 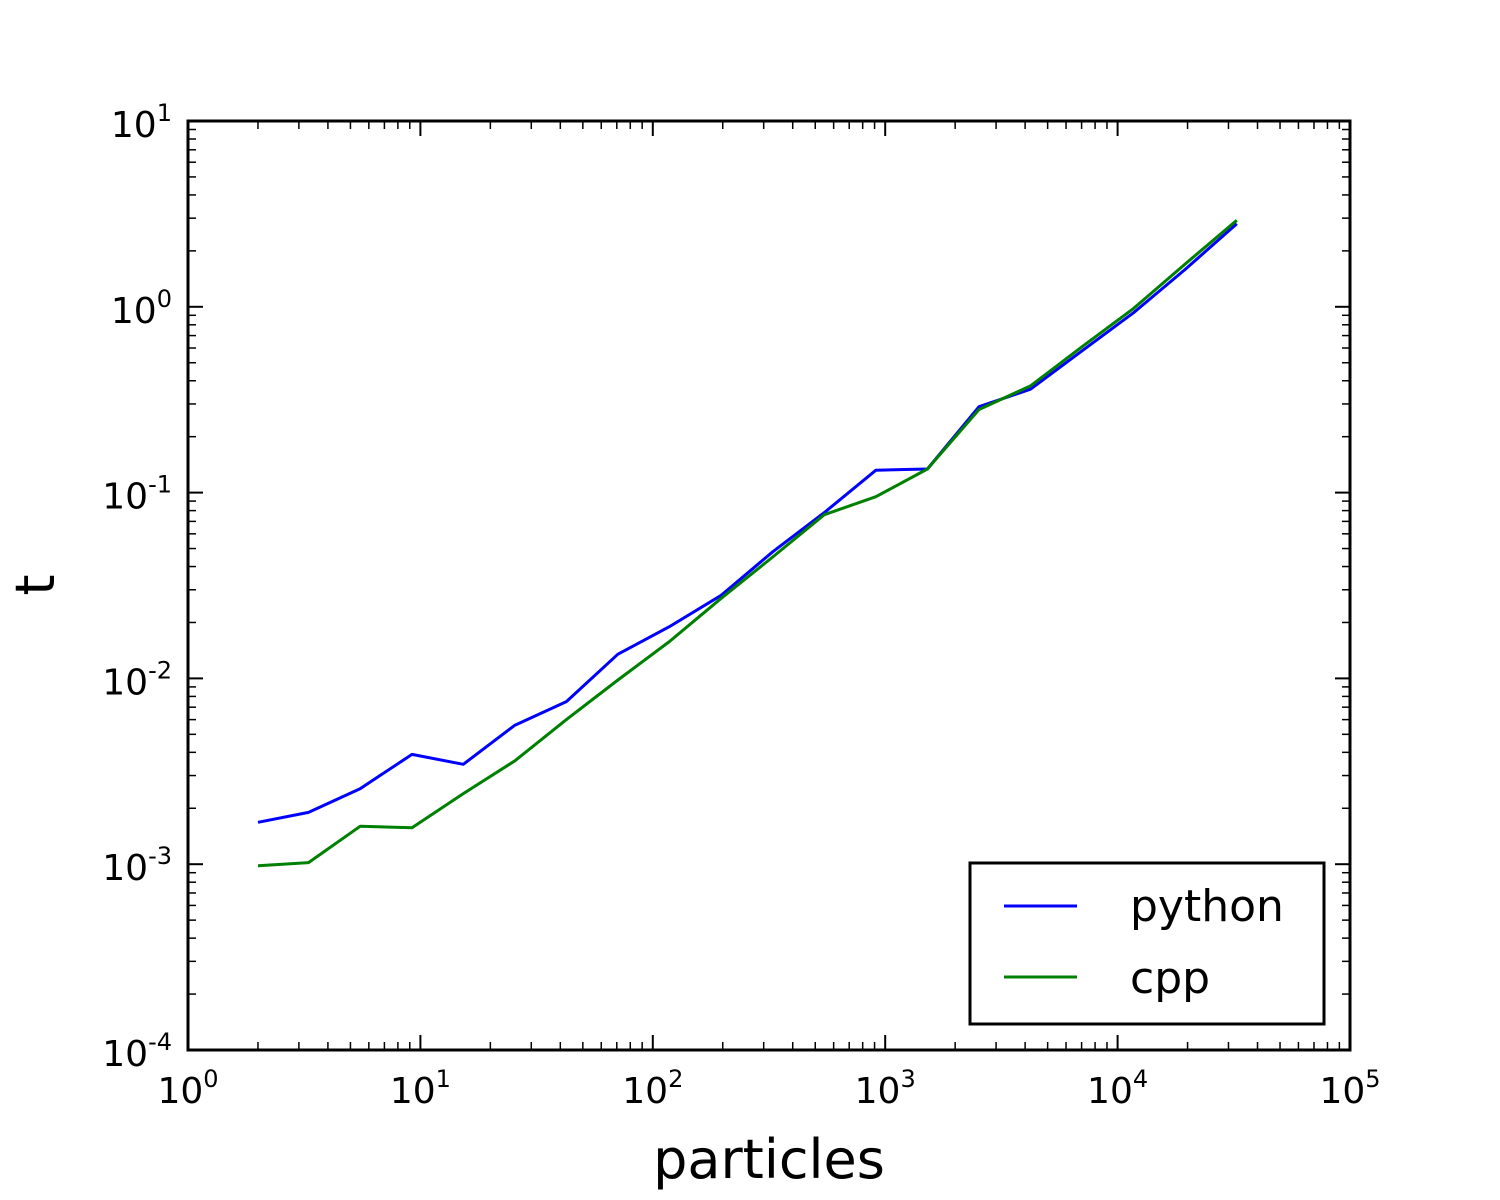 I want to click on legend-box, so click(x=1147, y=943).